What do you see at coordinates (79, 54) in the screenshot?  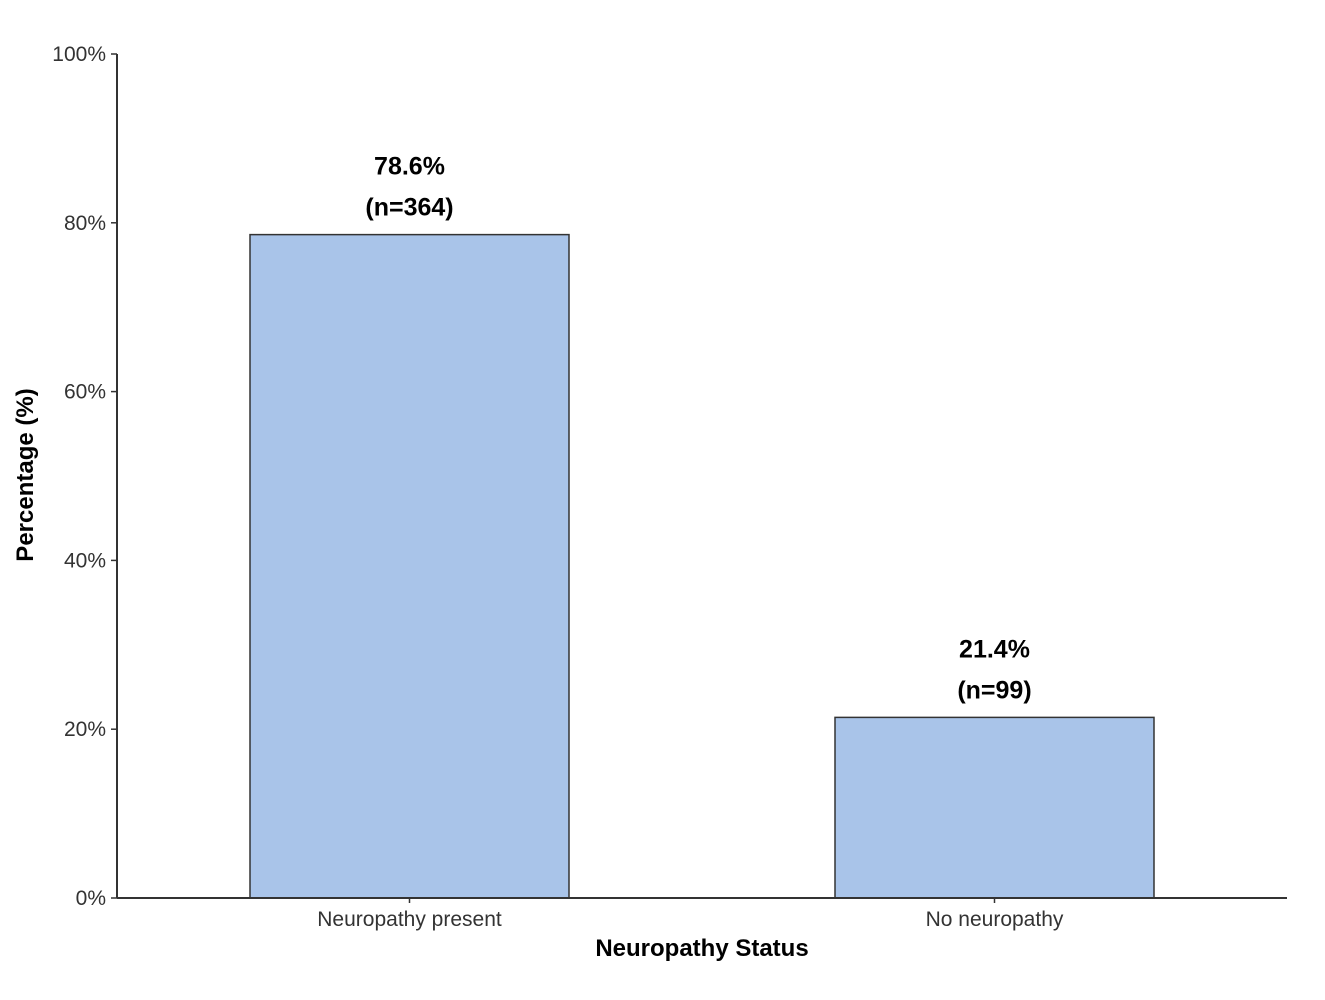 I see `y-tick-label: 100%` at bounding box center [79, 54].